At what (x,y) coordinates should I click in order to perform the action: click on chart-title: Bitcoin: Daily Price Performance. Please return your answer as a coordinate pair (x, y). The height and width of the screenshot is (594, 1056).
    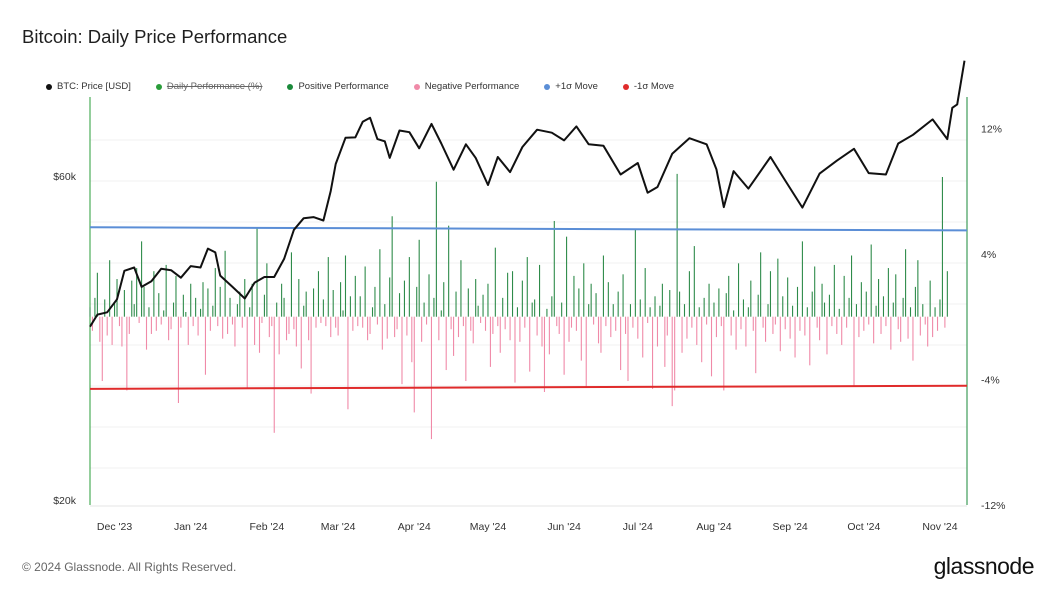
    Looking at the image, I should click on (155, 36).